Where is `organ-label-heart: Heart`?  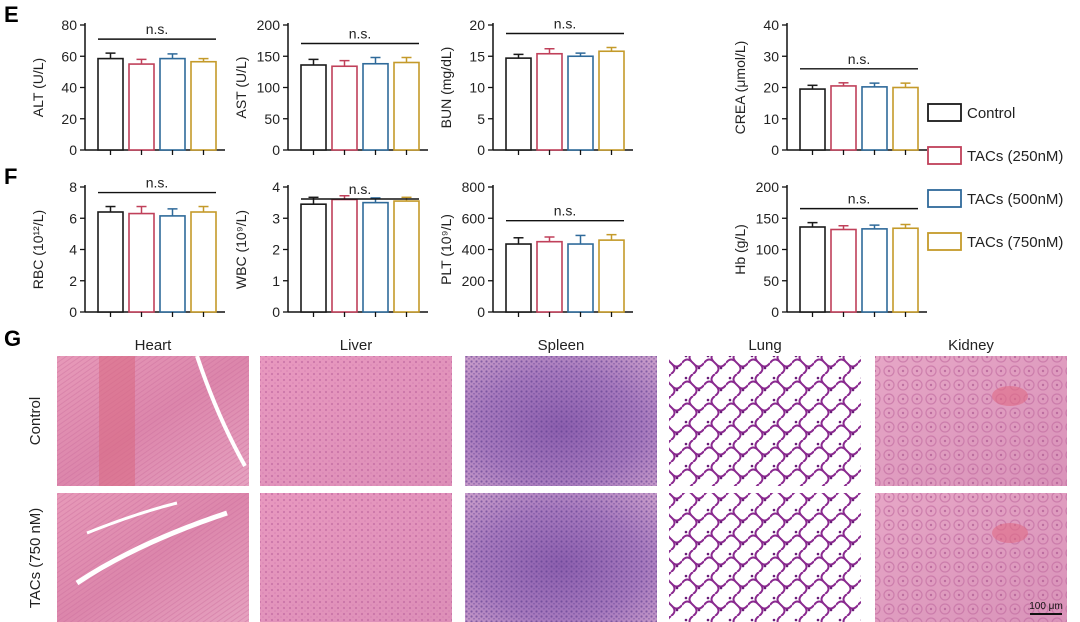
organ-label-heart: Heart is located at coordinates (154, 345).